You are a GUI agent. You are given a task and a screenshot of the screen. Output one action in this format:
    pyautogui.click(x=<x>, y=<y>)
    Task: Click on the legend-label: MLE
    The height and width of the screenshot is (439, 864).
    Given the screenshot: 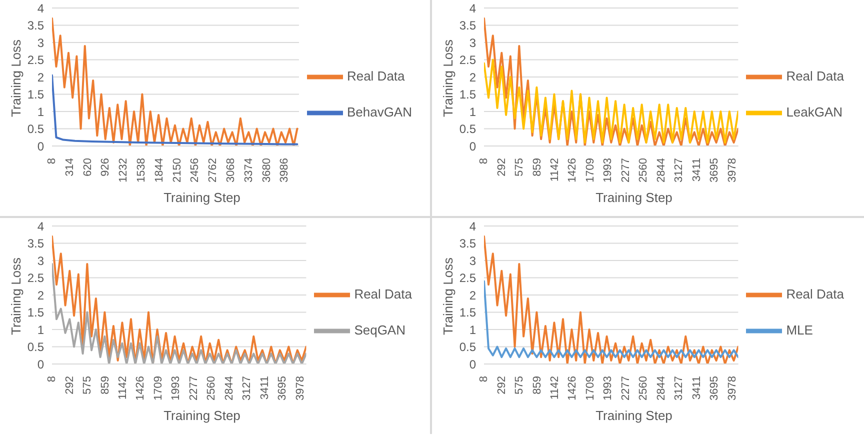 What is the action you would take?
    pyautogui.click(x=799, y=330)
    